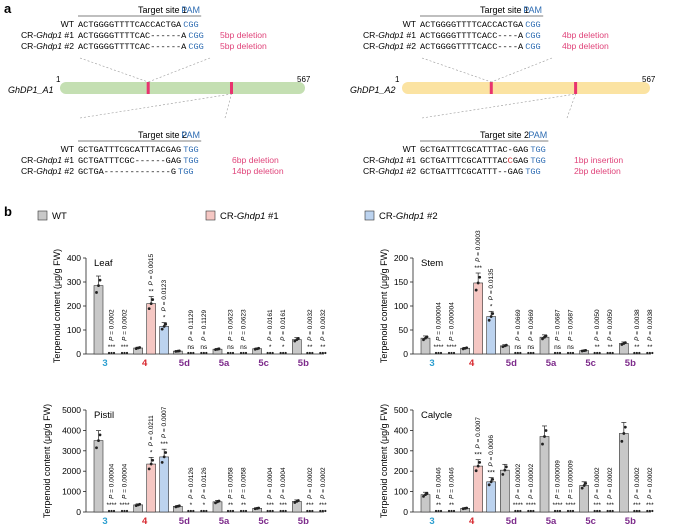 This screenshot has width=685, height=531. Describe the element at coordinates (244, 347) in the screenshot. I see `significance-mark: ns` at that location.